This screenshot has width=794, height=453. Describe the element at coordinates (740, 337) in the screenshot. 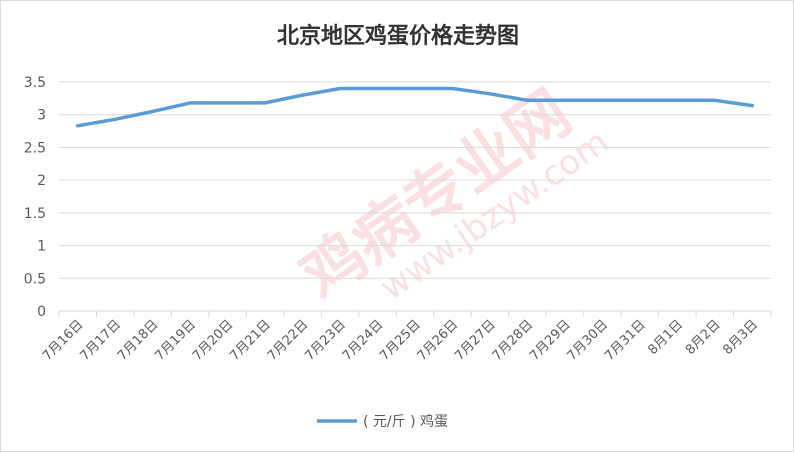

I see `x-tick-label: 8月3日` at that location.